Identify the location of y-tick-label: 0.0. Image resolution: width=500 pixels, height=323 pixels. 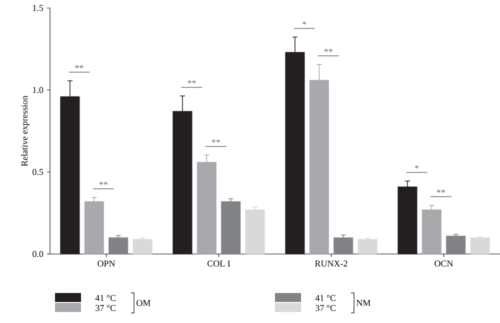
(38, 254).